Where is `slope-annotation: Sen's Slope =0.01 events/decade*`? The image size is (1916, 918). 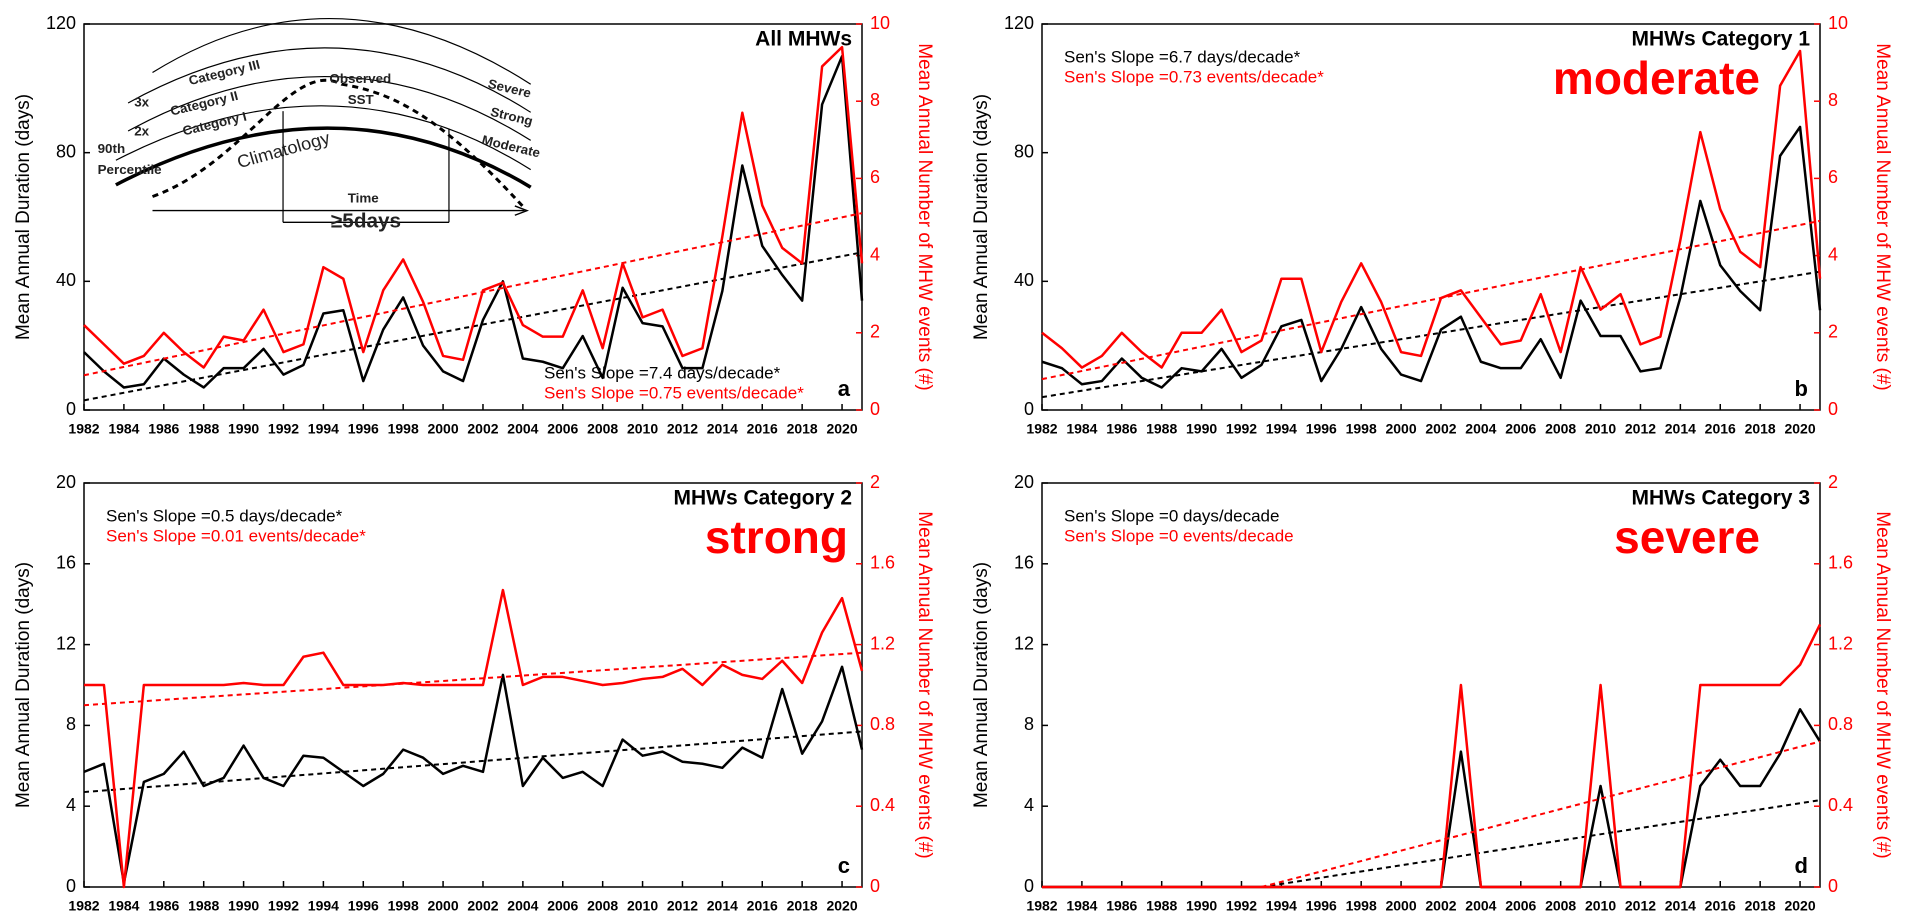 slope-annotation: Sen's Slope =0.01 events/decade* is located at coordinates (236, 535).